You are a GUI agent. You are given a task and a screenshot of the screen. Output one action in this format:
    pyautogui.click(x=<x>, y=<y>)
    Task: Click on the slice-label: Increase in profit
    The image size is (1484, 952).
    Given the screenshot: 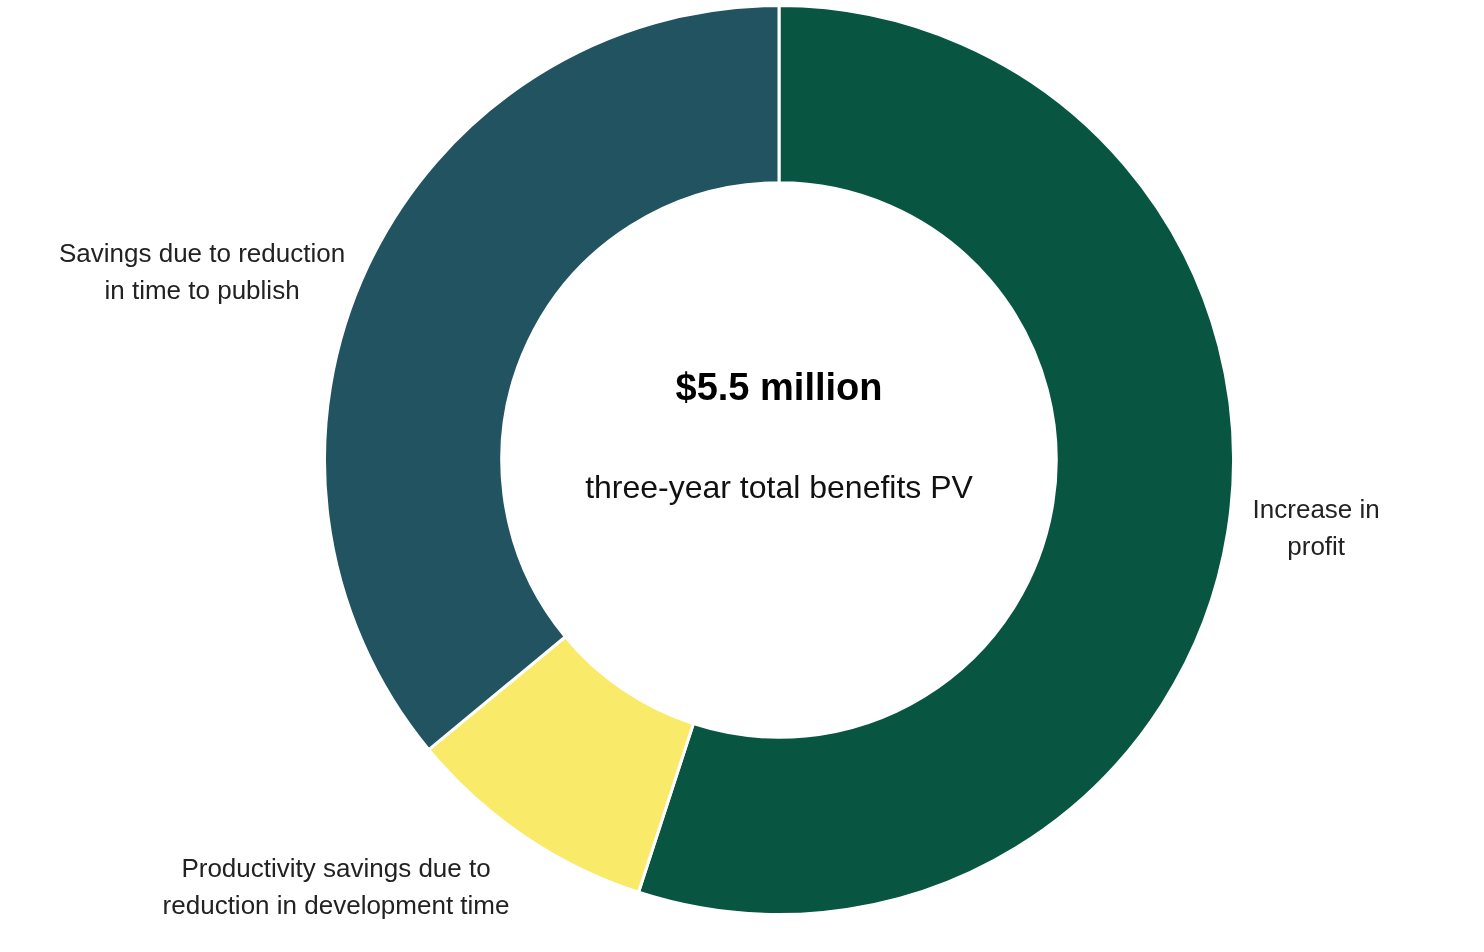 What is the action you would take?
    pyautogui.click(x=1316, y=528)
    